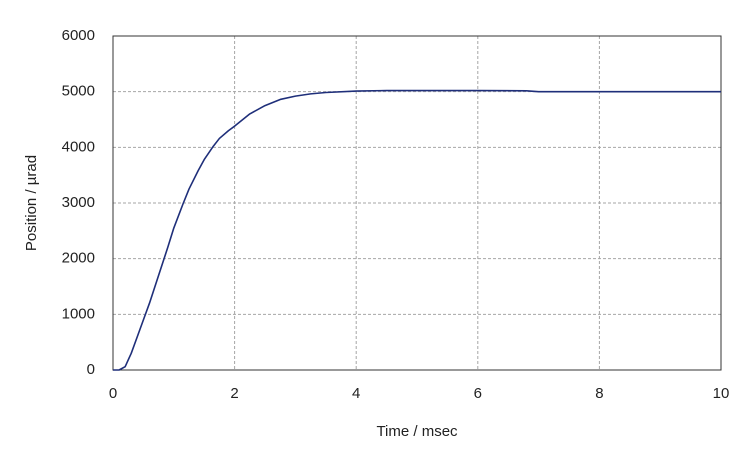  What do you see at coordinates (113, 393) in the screenshot?
I see `x-tick-label: 0` at bounding box center [113, 393].